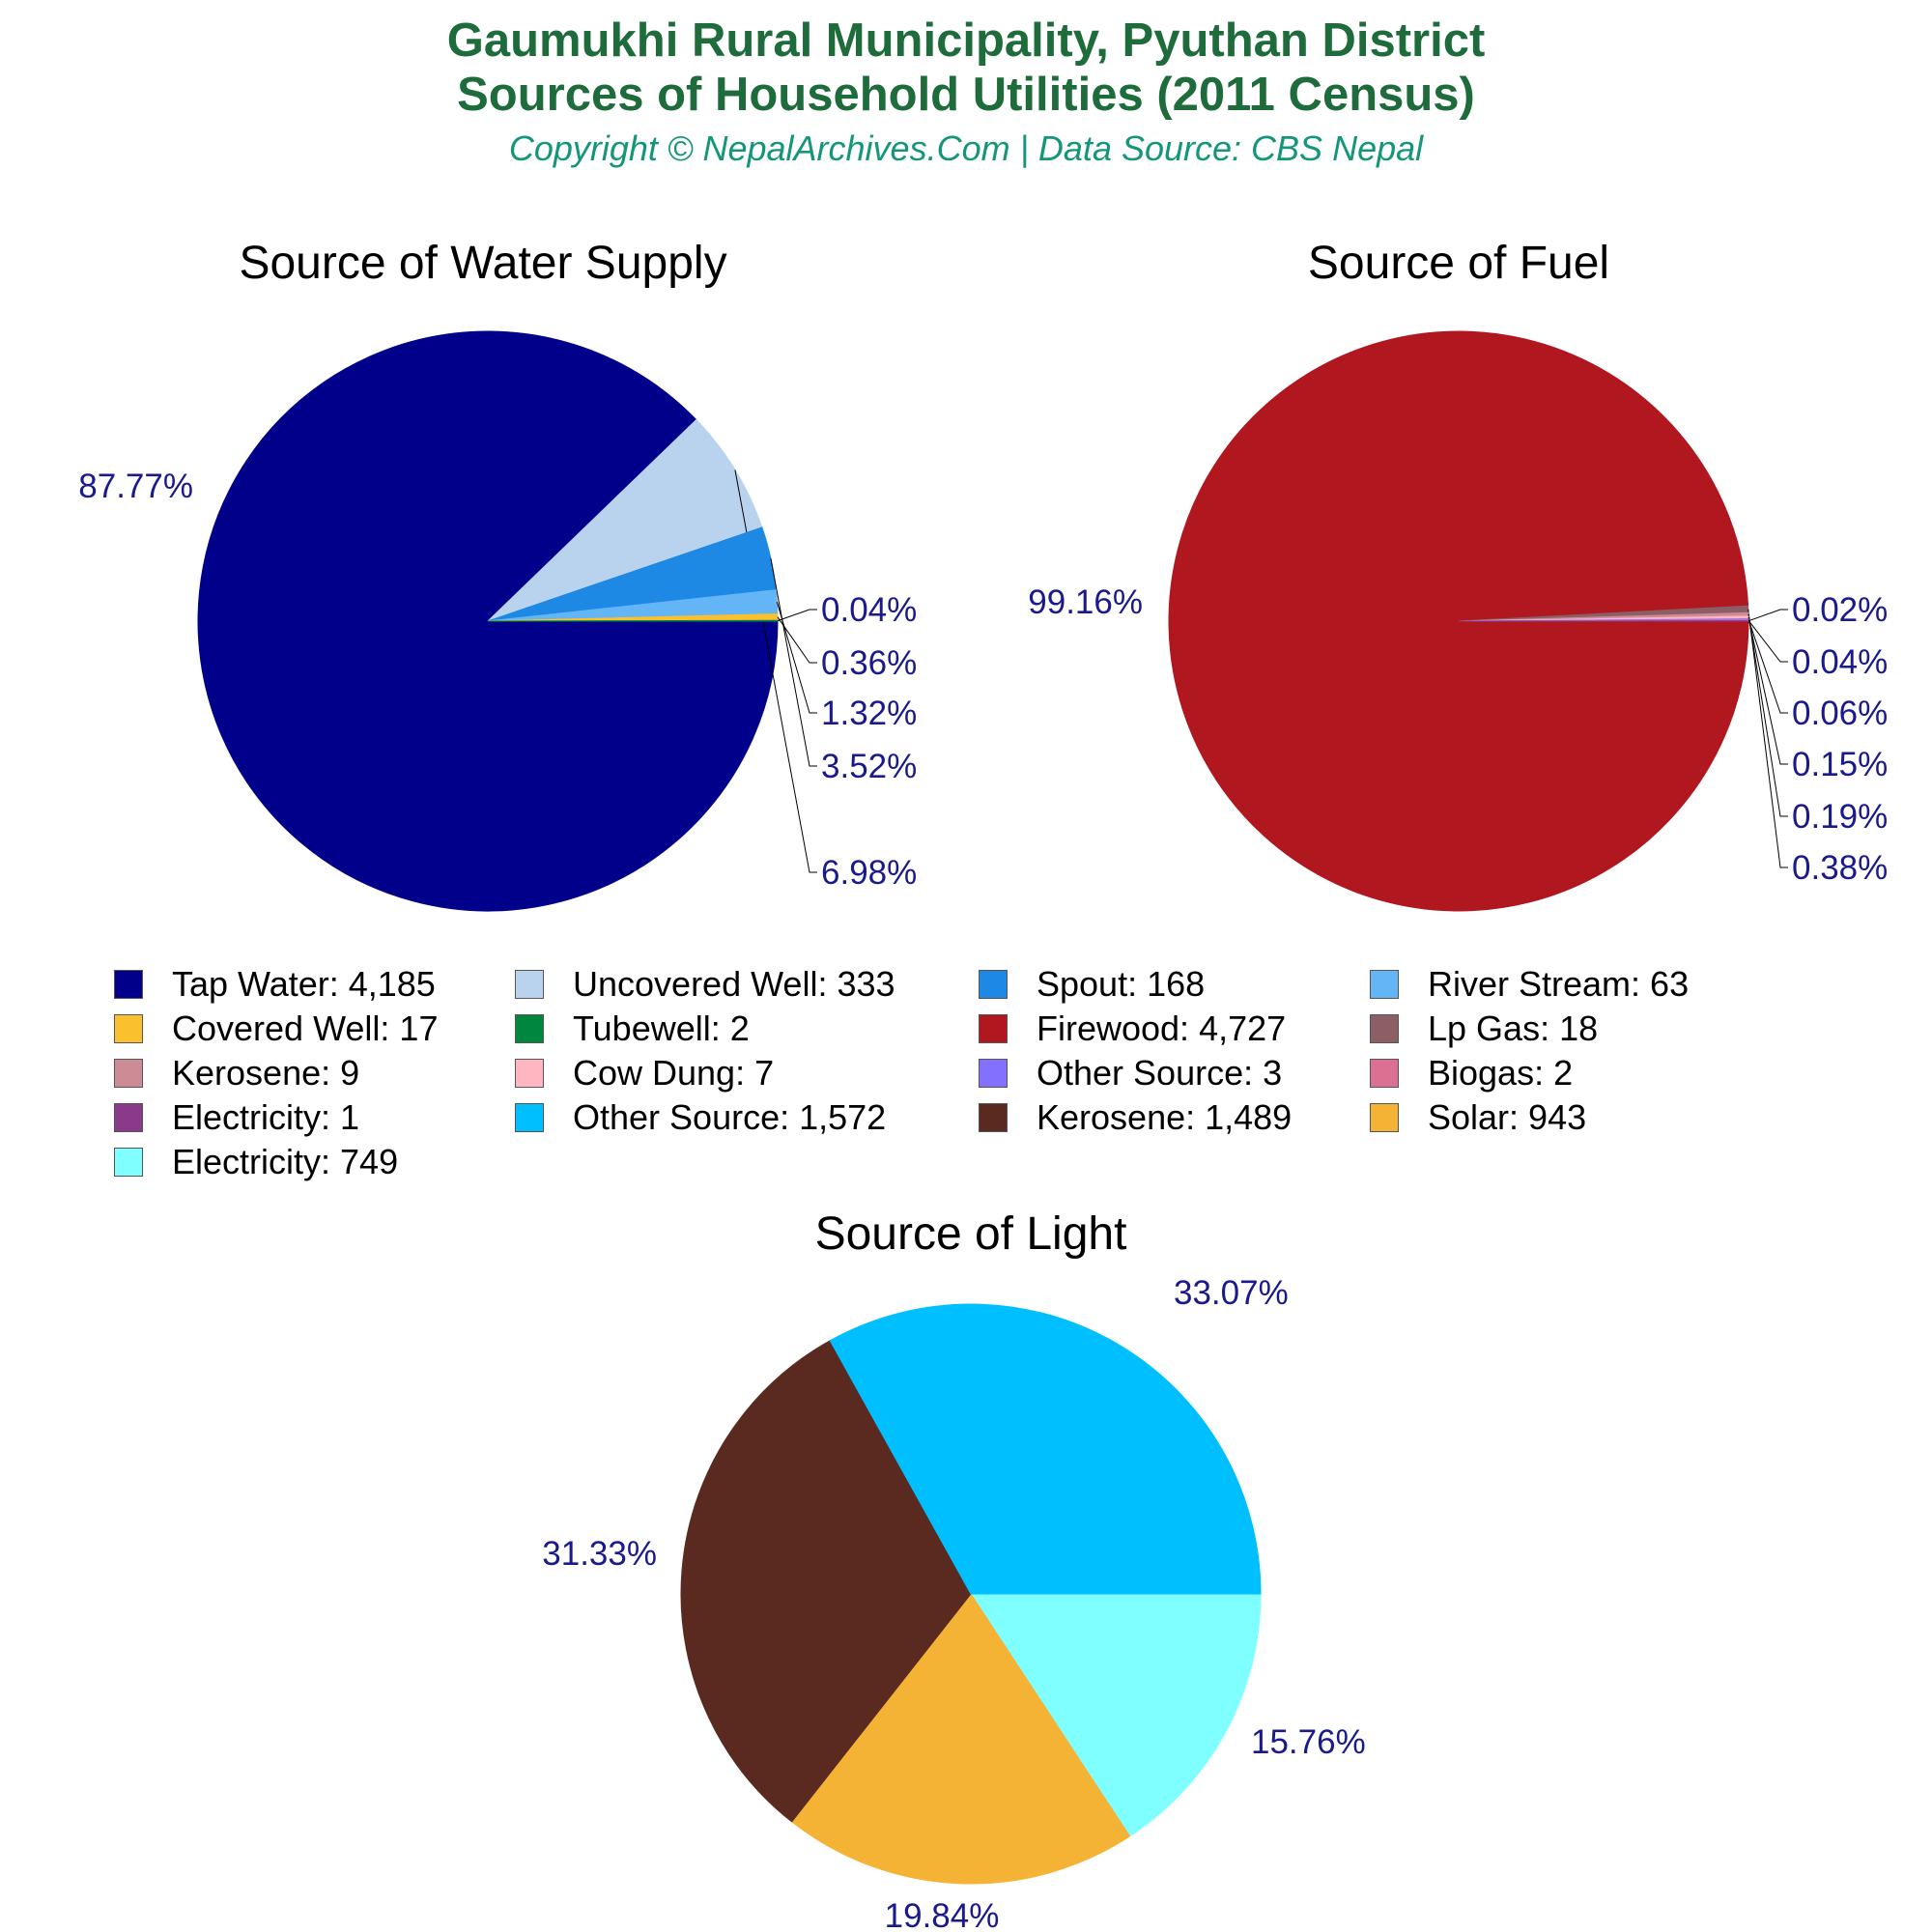 The image size is (1932, 1932). I want to click on legend-label: Kerosene: 9, so click(266, 1073).